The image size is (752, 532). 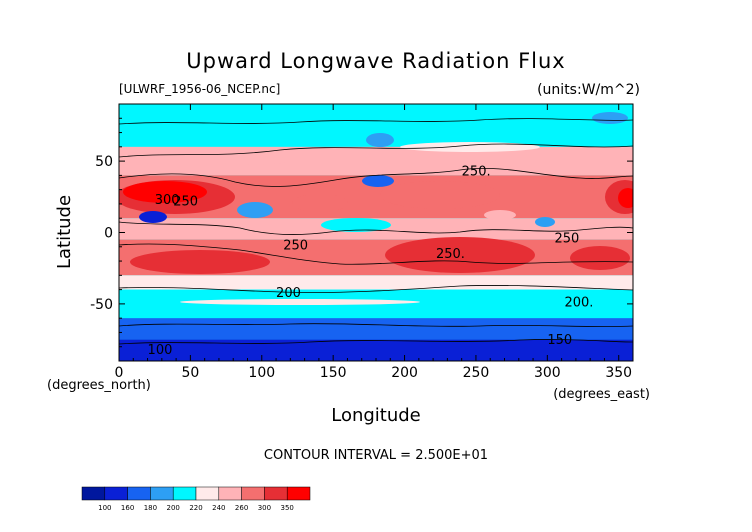 I want to click on colorbar-level-350: 350, so click(x=287, y=508).